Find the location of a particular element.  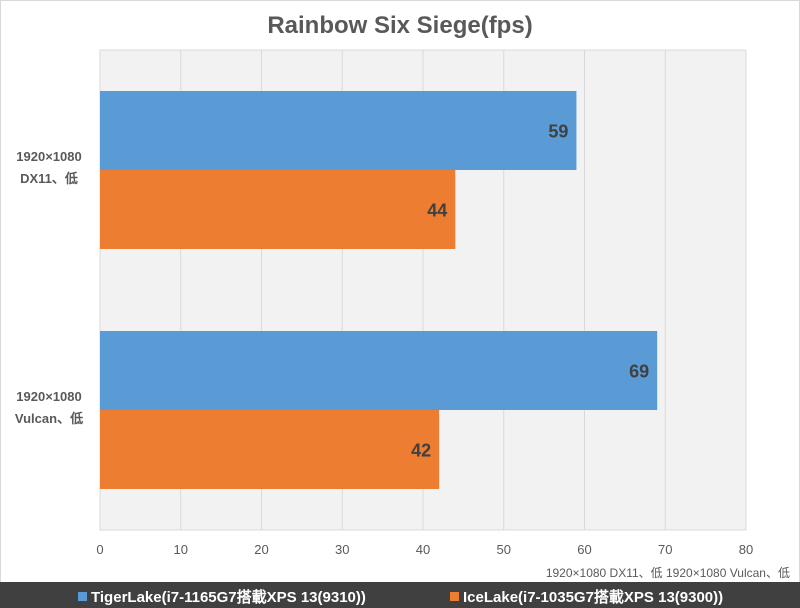

x-tick-label: 10 is located at coordinates (181, 549).